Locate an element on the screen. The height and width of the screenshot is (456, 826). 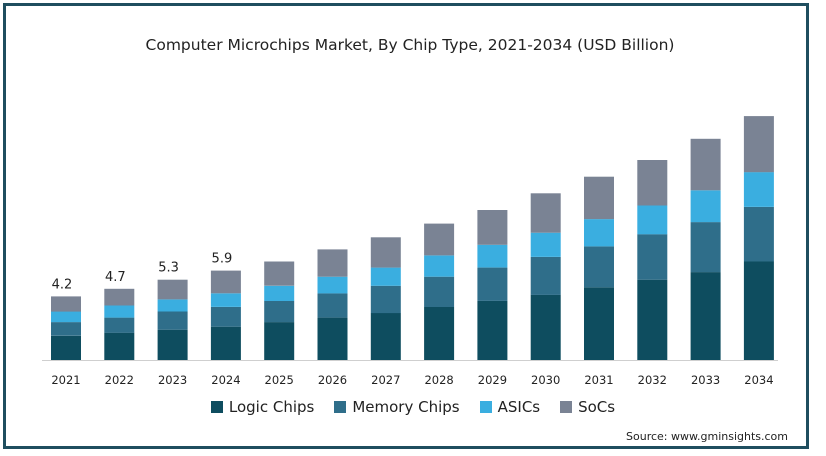
bar-memory-chips-2034 is located at coordinates (758, 234).